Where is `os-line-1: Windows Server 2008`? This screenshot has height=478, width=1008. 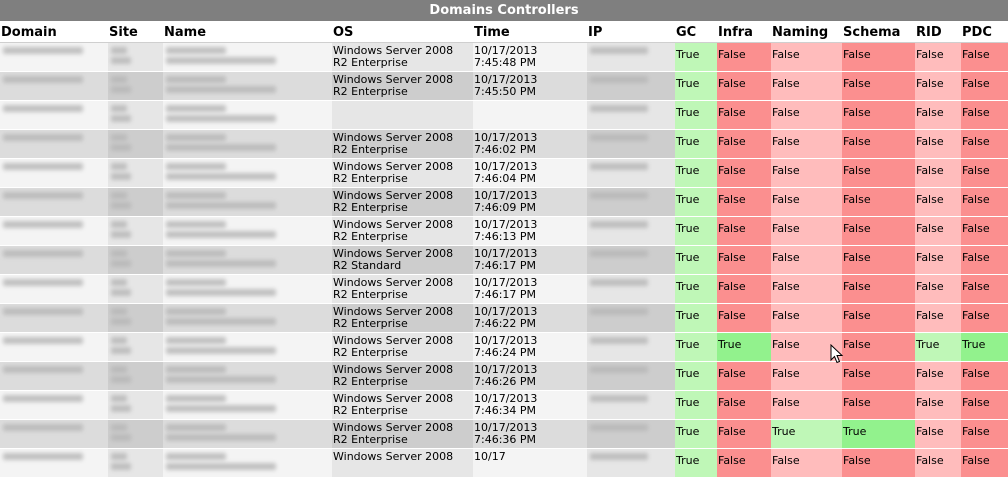
os-line-1: Windows Server 2008 is located at coordinates (393, 50).